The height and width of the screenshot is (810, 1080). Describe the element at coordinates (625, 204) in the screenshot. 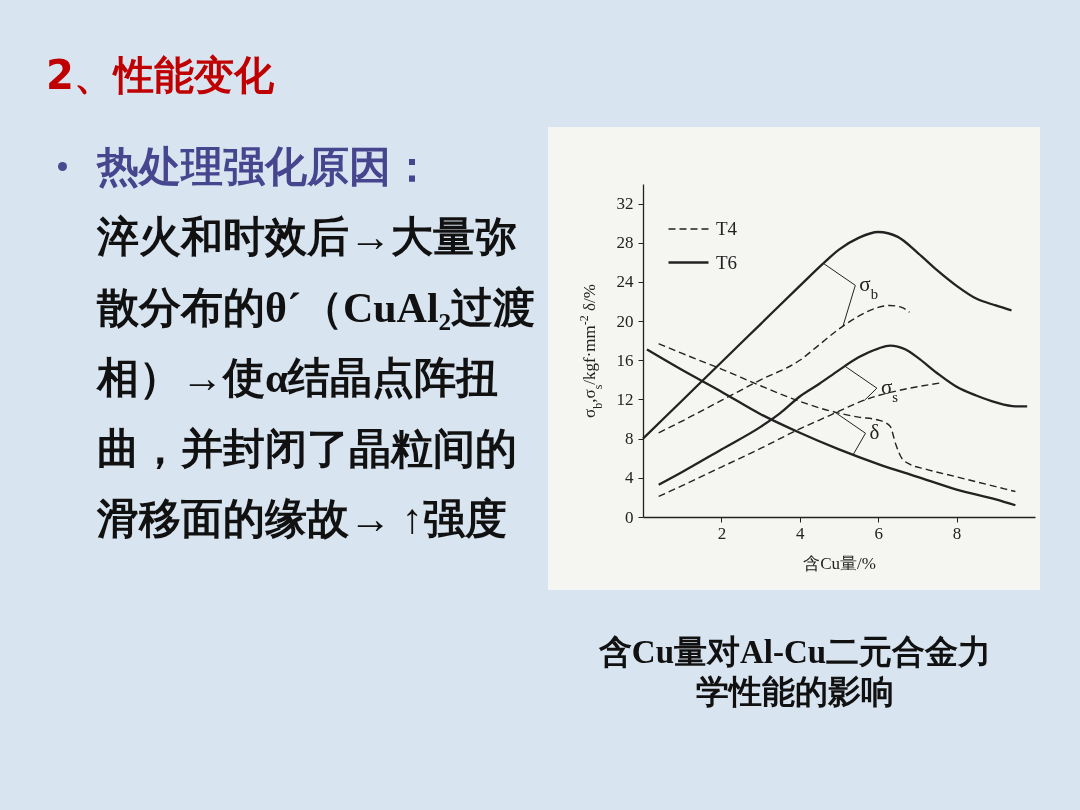

I see `y-tick-label: 32` at that location.